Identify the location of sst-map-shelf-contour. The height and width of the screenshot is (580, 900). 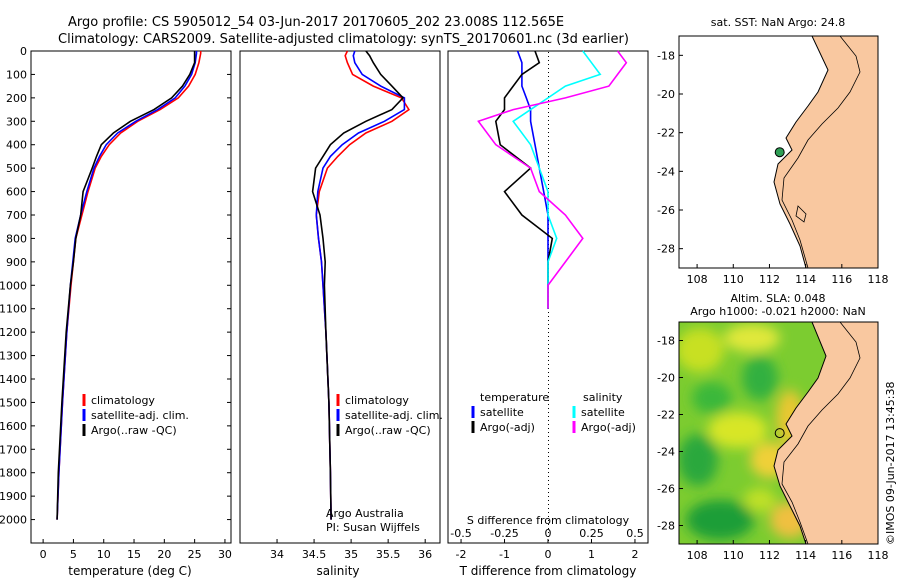
(821, 152).